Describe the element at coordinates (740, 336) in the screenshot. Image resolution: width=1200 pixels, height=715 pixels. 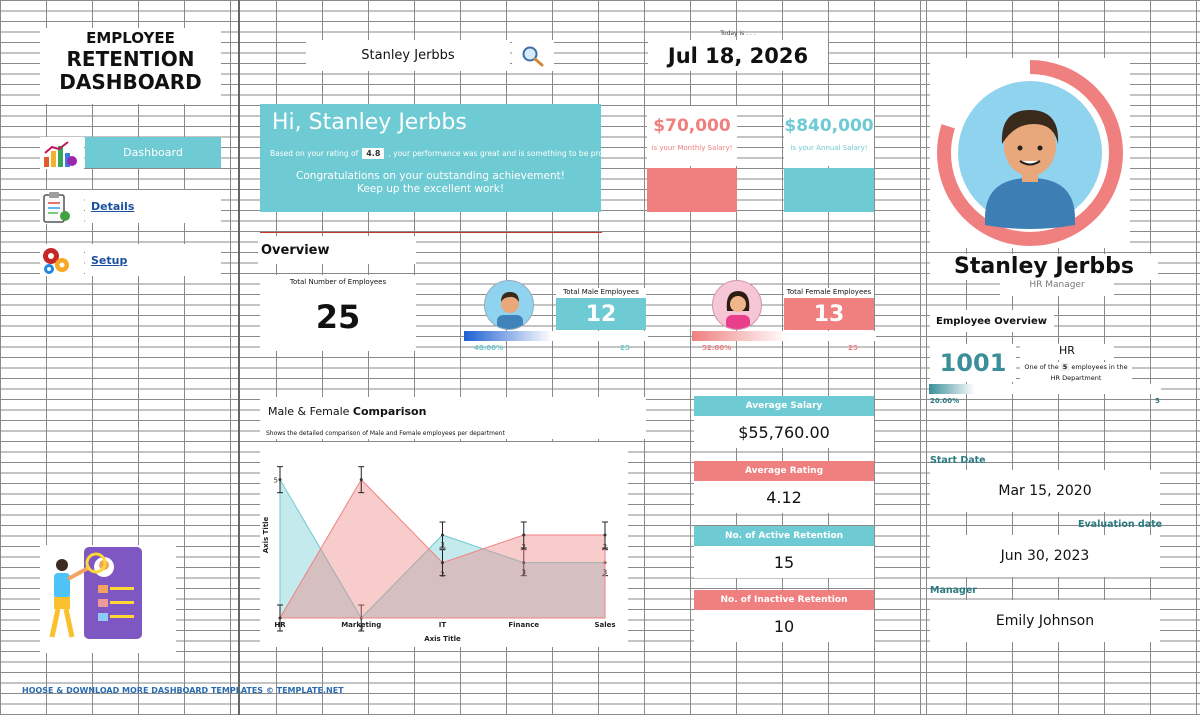
I see `female-progress-fill` at that location.